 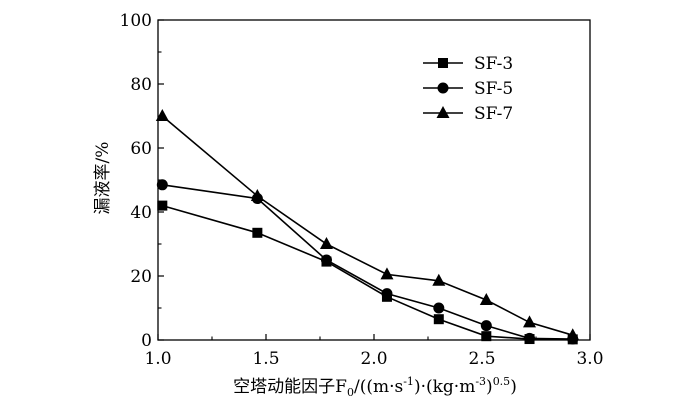 I want to click on x-axis-title: 空塔动能因子F0/((m·s-1)·(kg·m-3)0.5), so click(x=375, y=387).